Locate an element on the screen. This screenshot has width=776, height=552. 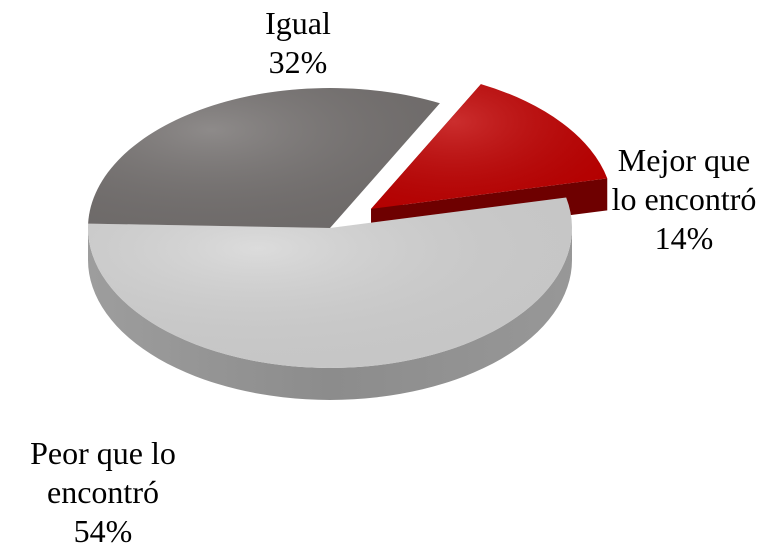
label-mejor-line-2: lo encontró is located at coordinates (684, 199).